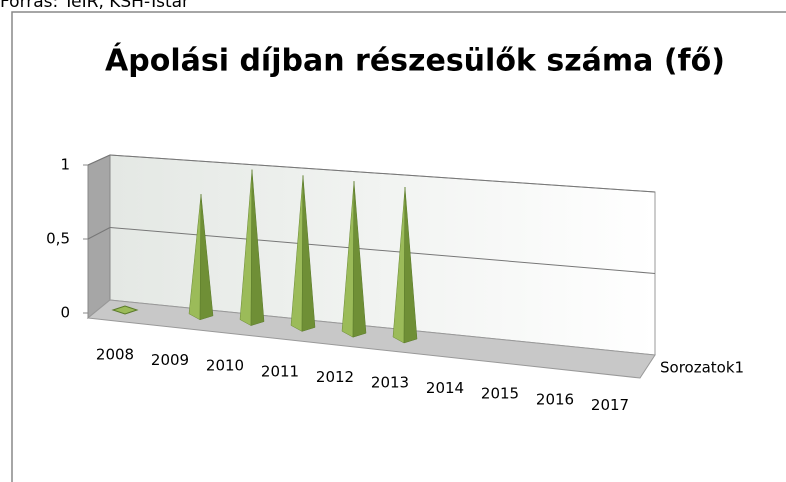  Describe the element at coordinates (610, 405) in the screenshot. I see `x-tick-label: 2017` at that location.